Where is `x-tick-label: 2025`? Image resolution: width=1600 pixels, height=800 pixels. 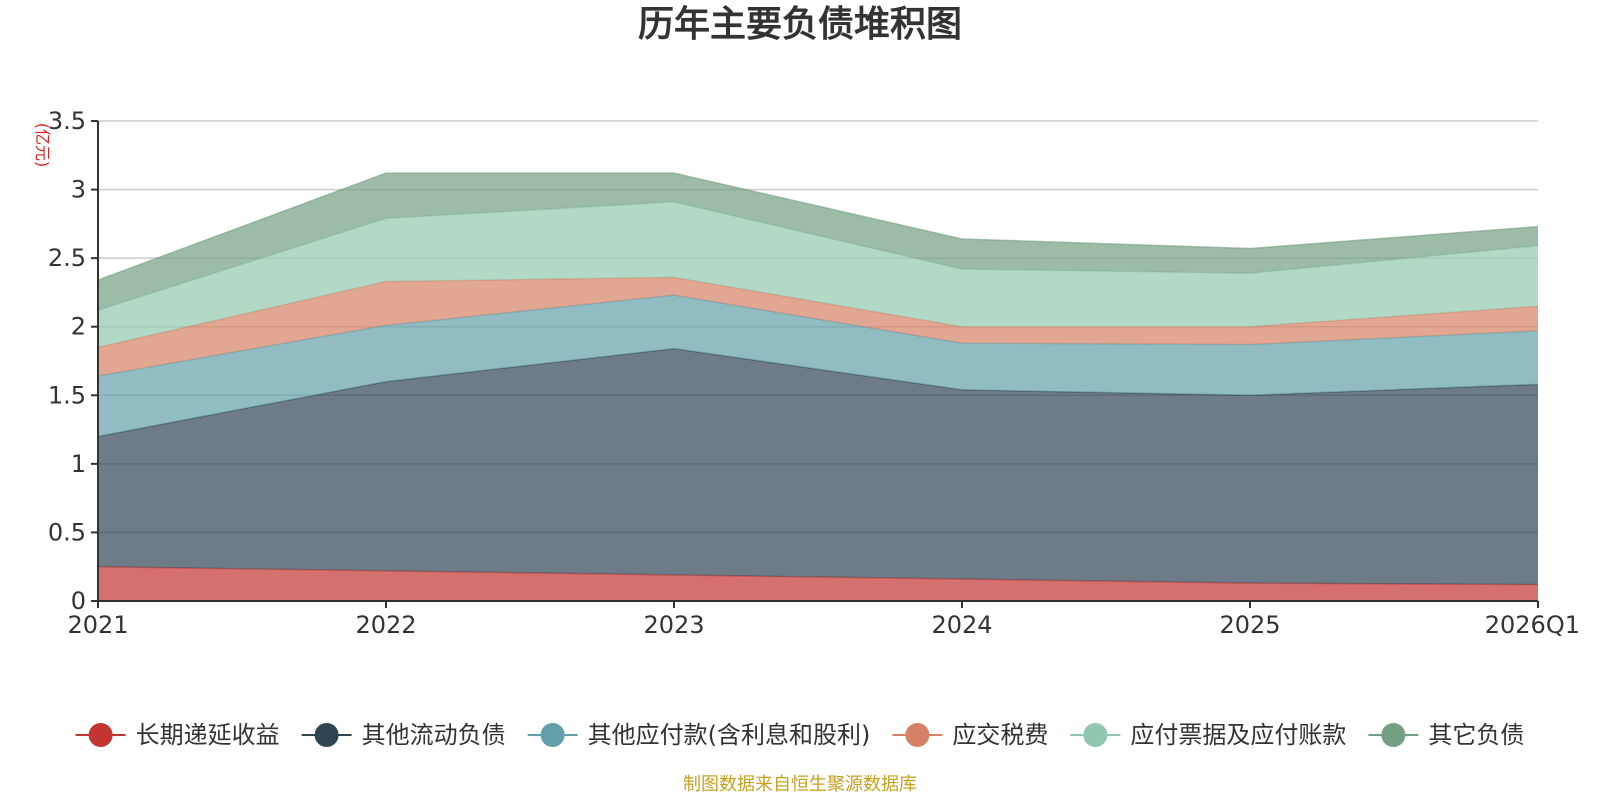 x-tick-label: 2025 is located at coordinates (1249, 625).